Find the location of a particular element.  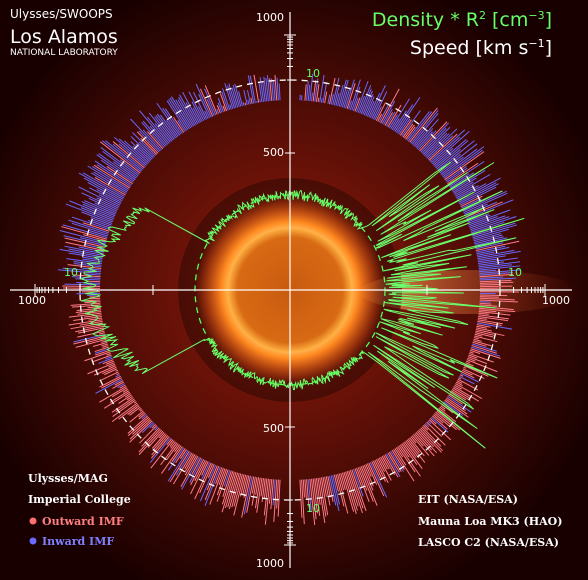

lab-sub: NATIONAL LABORATORY is located at coordinates (64, 53).